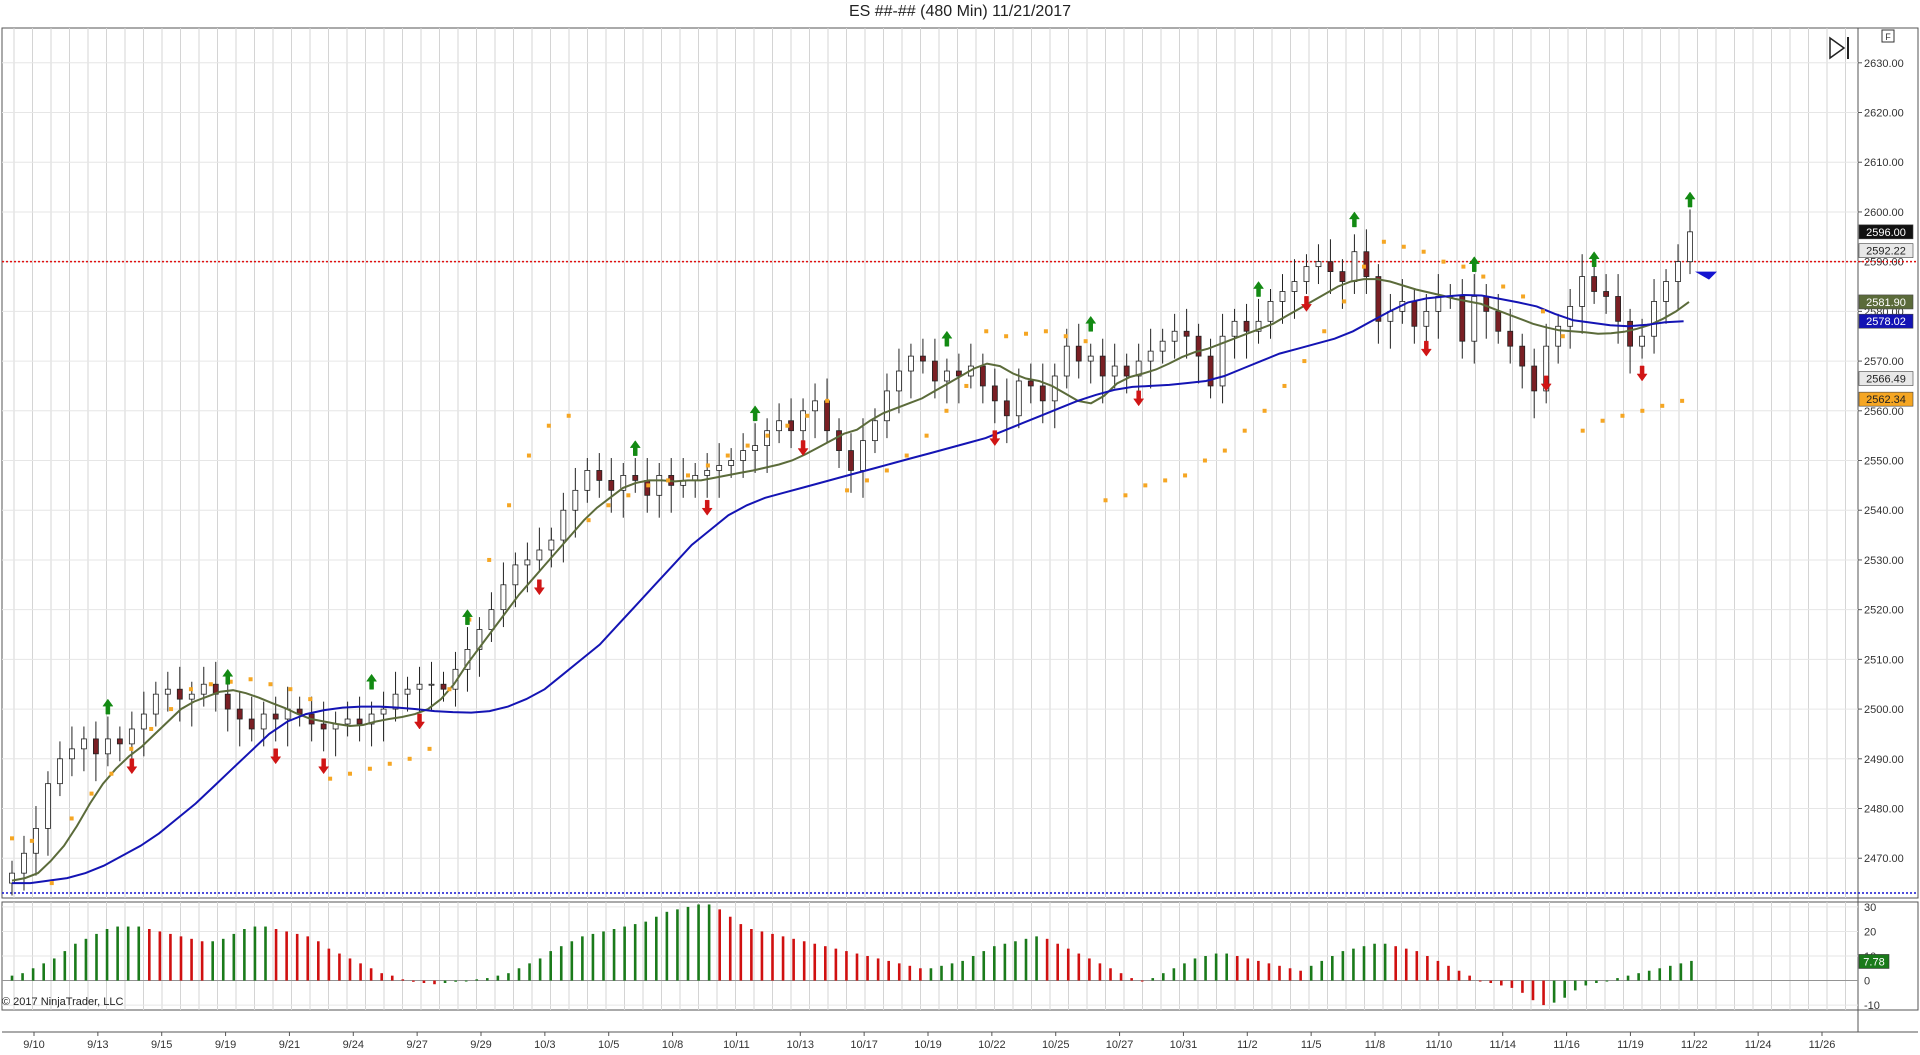  What do you see at coordinates (161, 1045) in the screenshot?
I see `x-tick-label: 9/15` at bounding box center [161, 1045].